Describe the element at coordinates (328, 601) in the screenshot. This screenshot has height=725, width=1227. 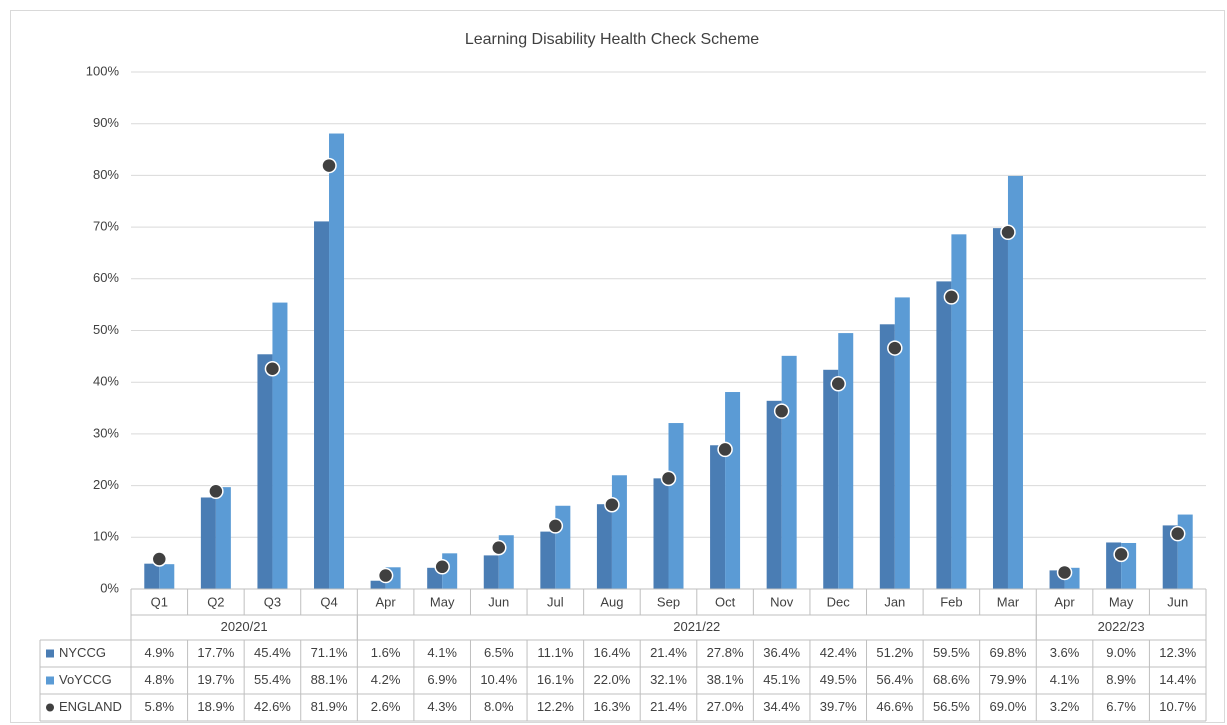
I see `x-tick-label: Q4` at that location.